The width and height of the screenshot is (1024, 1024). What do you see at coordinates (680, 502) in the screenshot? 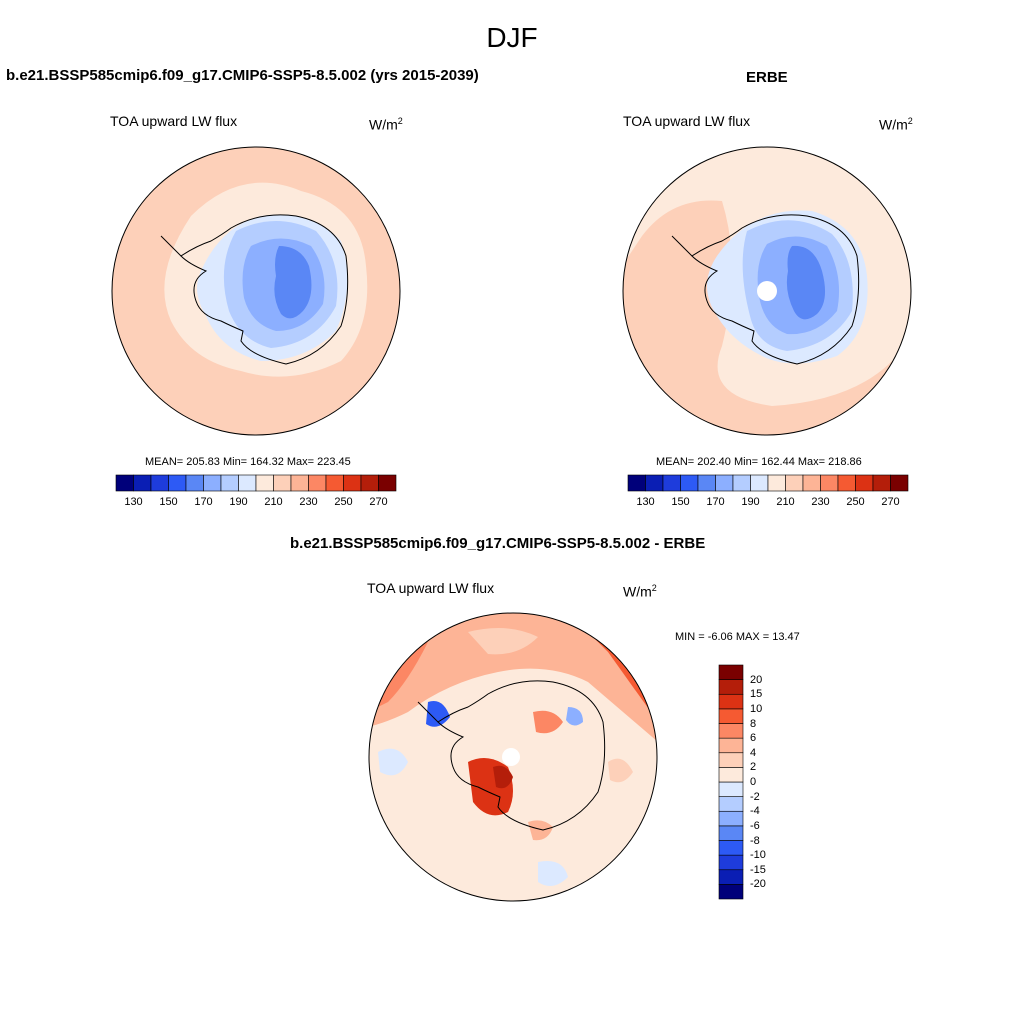
I see `panel-obs-colorbar-tick-label: 150` at bounding box center [680, 502].